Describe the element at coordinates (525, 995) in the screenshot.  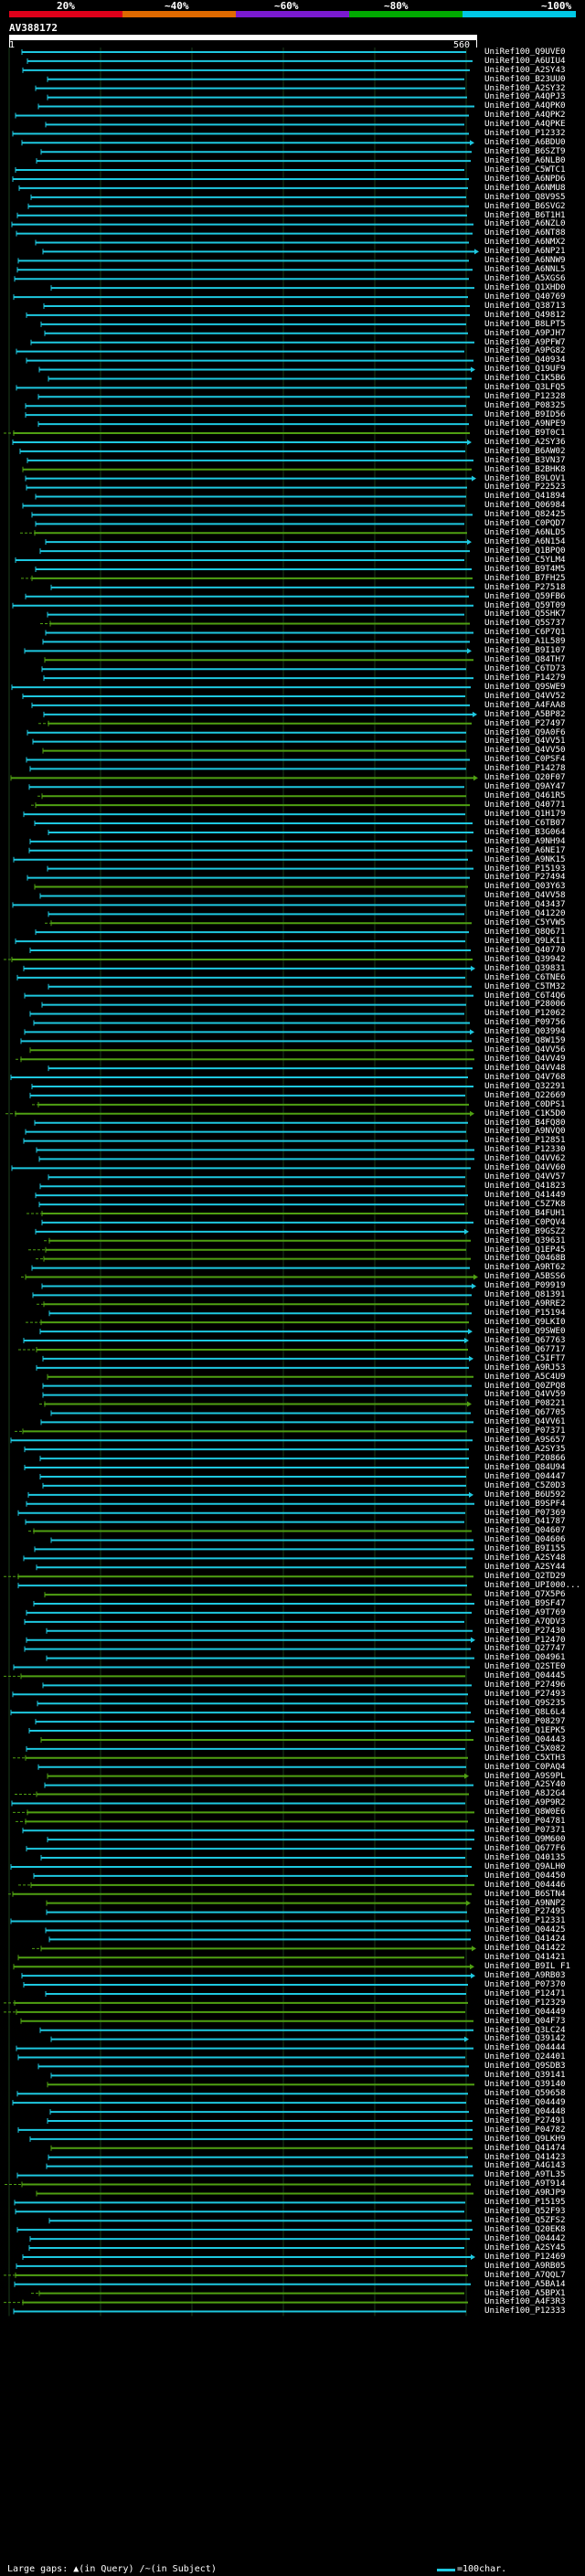
I see `hit-label: UniRef100_C6T4Q6` at that location.